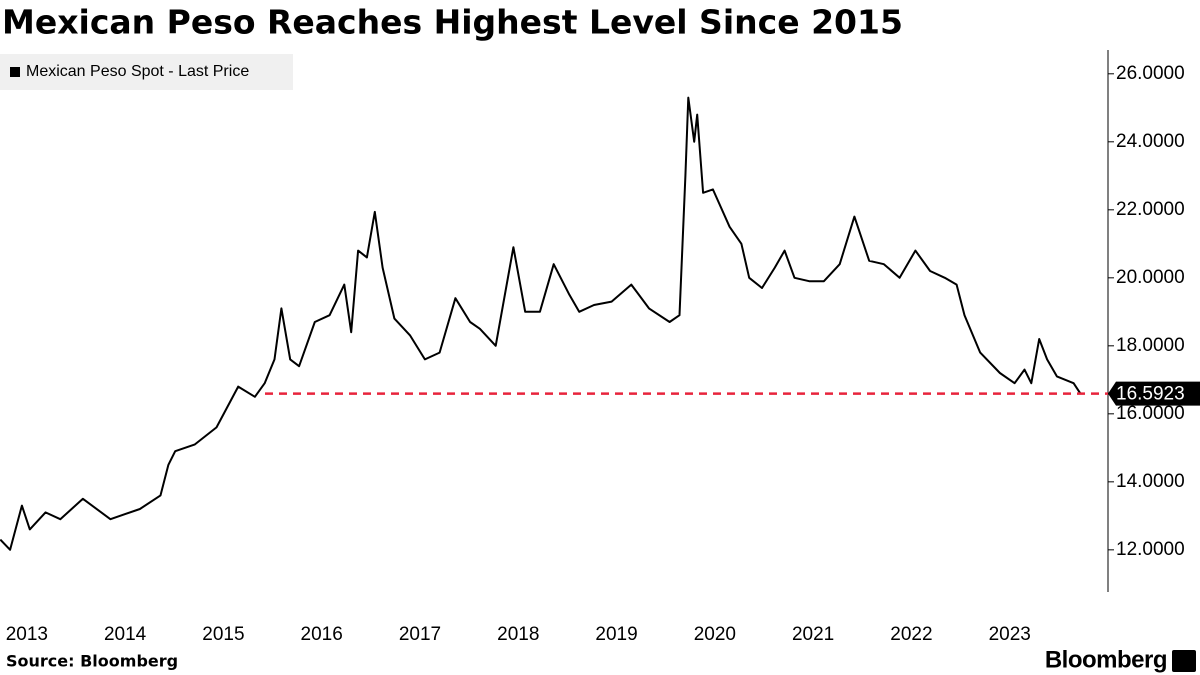 Image resolution: width=1200 pixels, height=675 pixels. Describe the element at coordinates (518, 634) in the screenshot. I see `x-tick-label: 2018` at that location.